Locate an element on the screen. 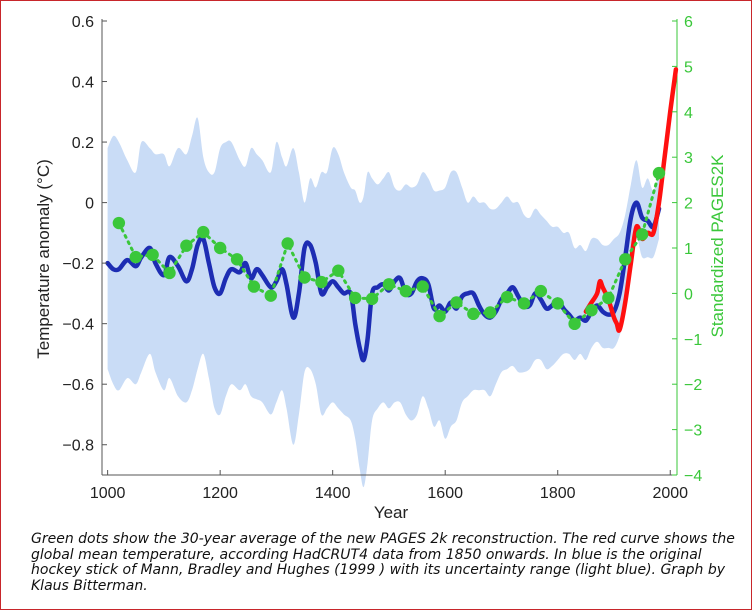 Image resolution: width=752 pixels, height=610 pixels. y2-tick-label: 2 is located at coordinates (688, 204).